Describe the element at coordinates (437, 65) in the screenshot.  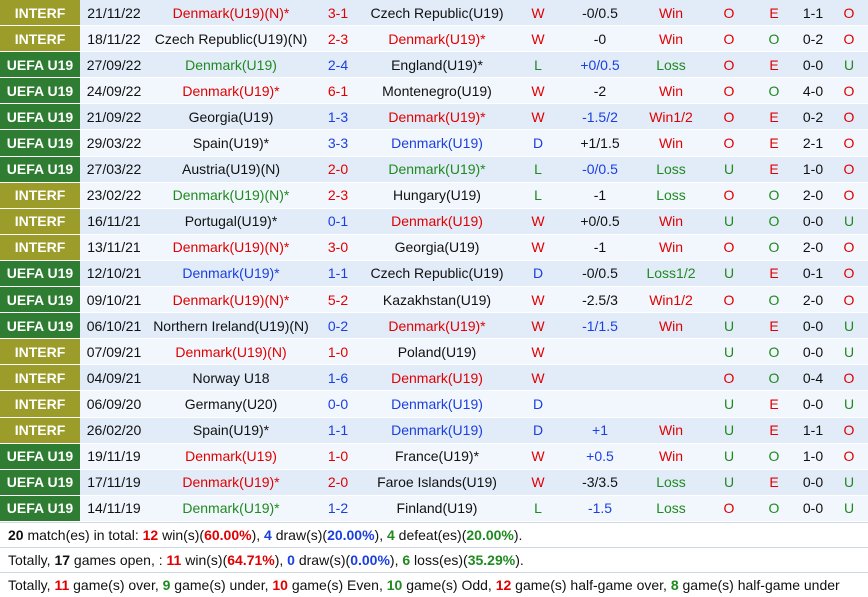
I see `away-team-cell: England(U19)*` at that location.